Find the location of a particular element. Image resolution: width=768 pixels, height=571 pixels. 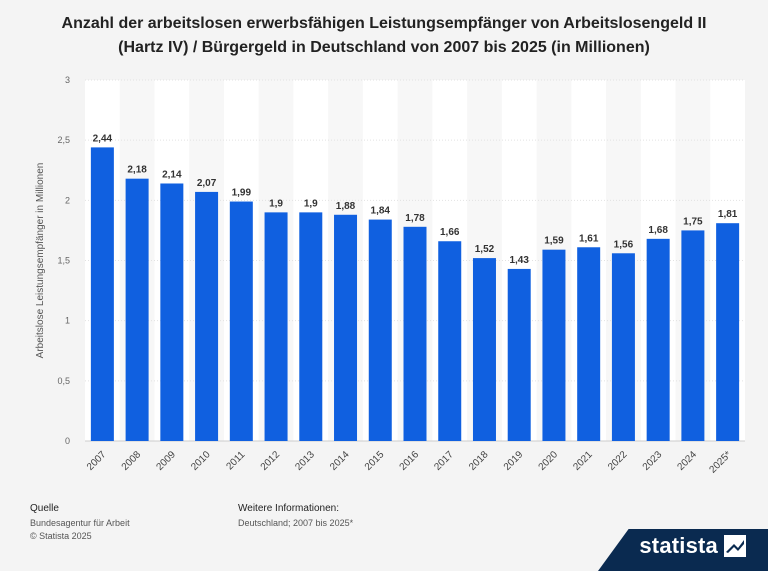

bar-value-label: 1,81 is located at coordinates (728, 214).